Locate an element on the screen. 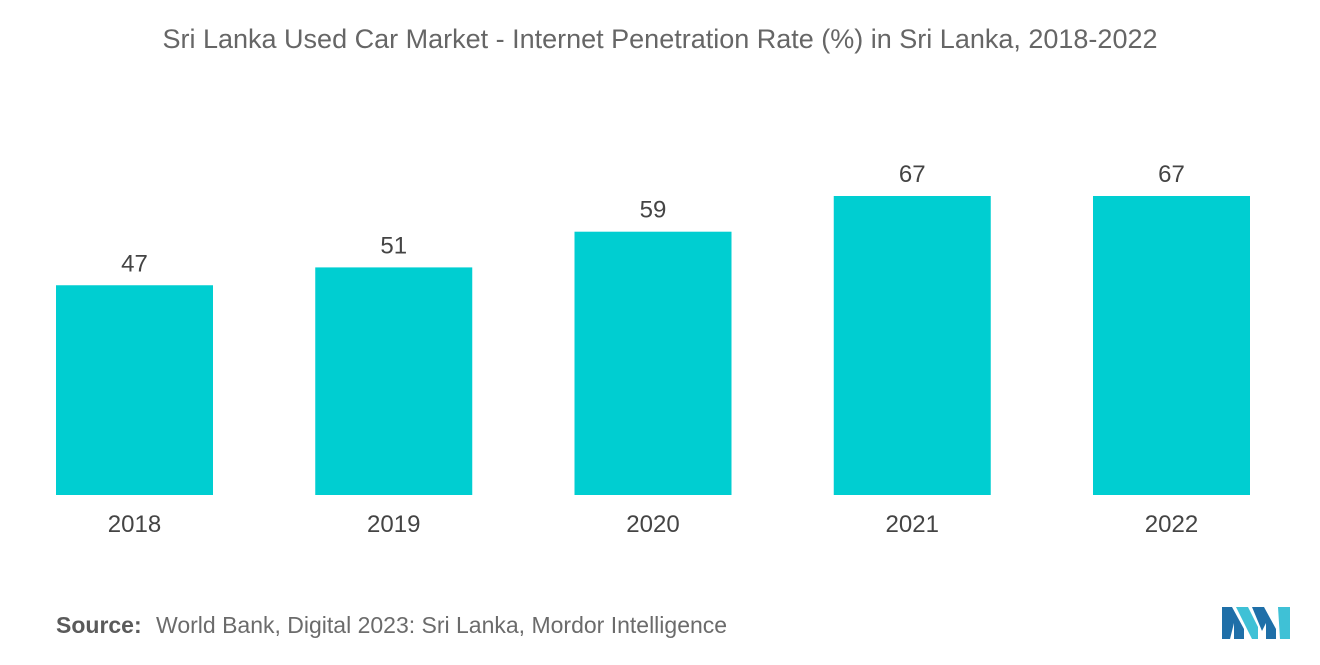 The image size is (1320, 665). x-tick-label-2018: 2018 is located at coordinates (134, 524).